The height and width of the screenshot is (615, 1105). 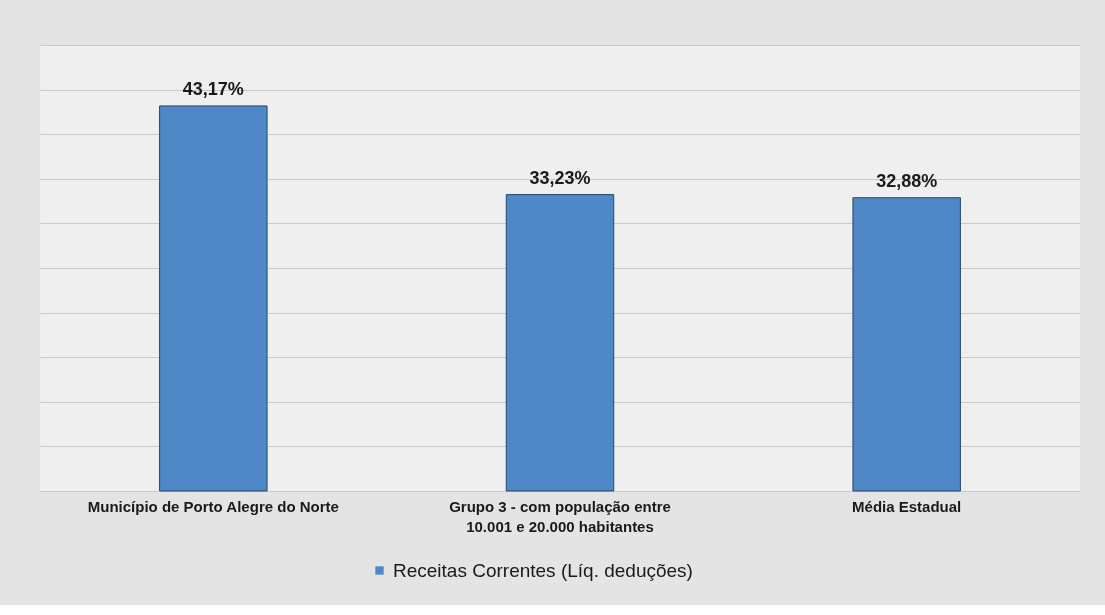 What do you see at coordinates (560, 516) in the screenshot?
I see `x-tick-label: Grupo 3 - com população entre 10.001 e 20.000 habitantes` at bounding box center [560, 516].